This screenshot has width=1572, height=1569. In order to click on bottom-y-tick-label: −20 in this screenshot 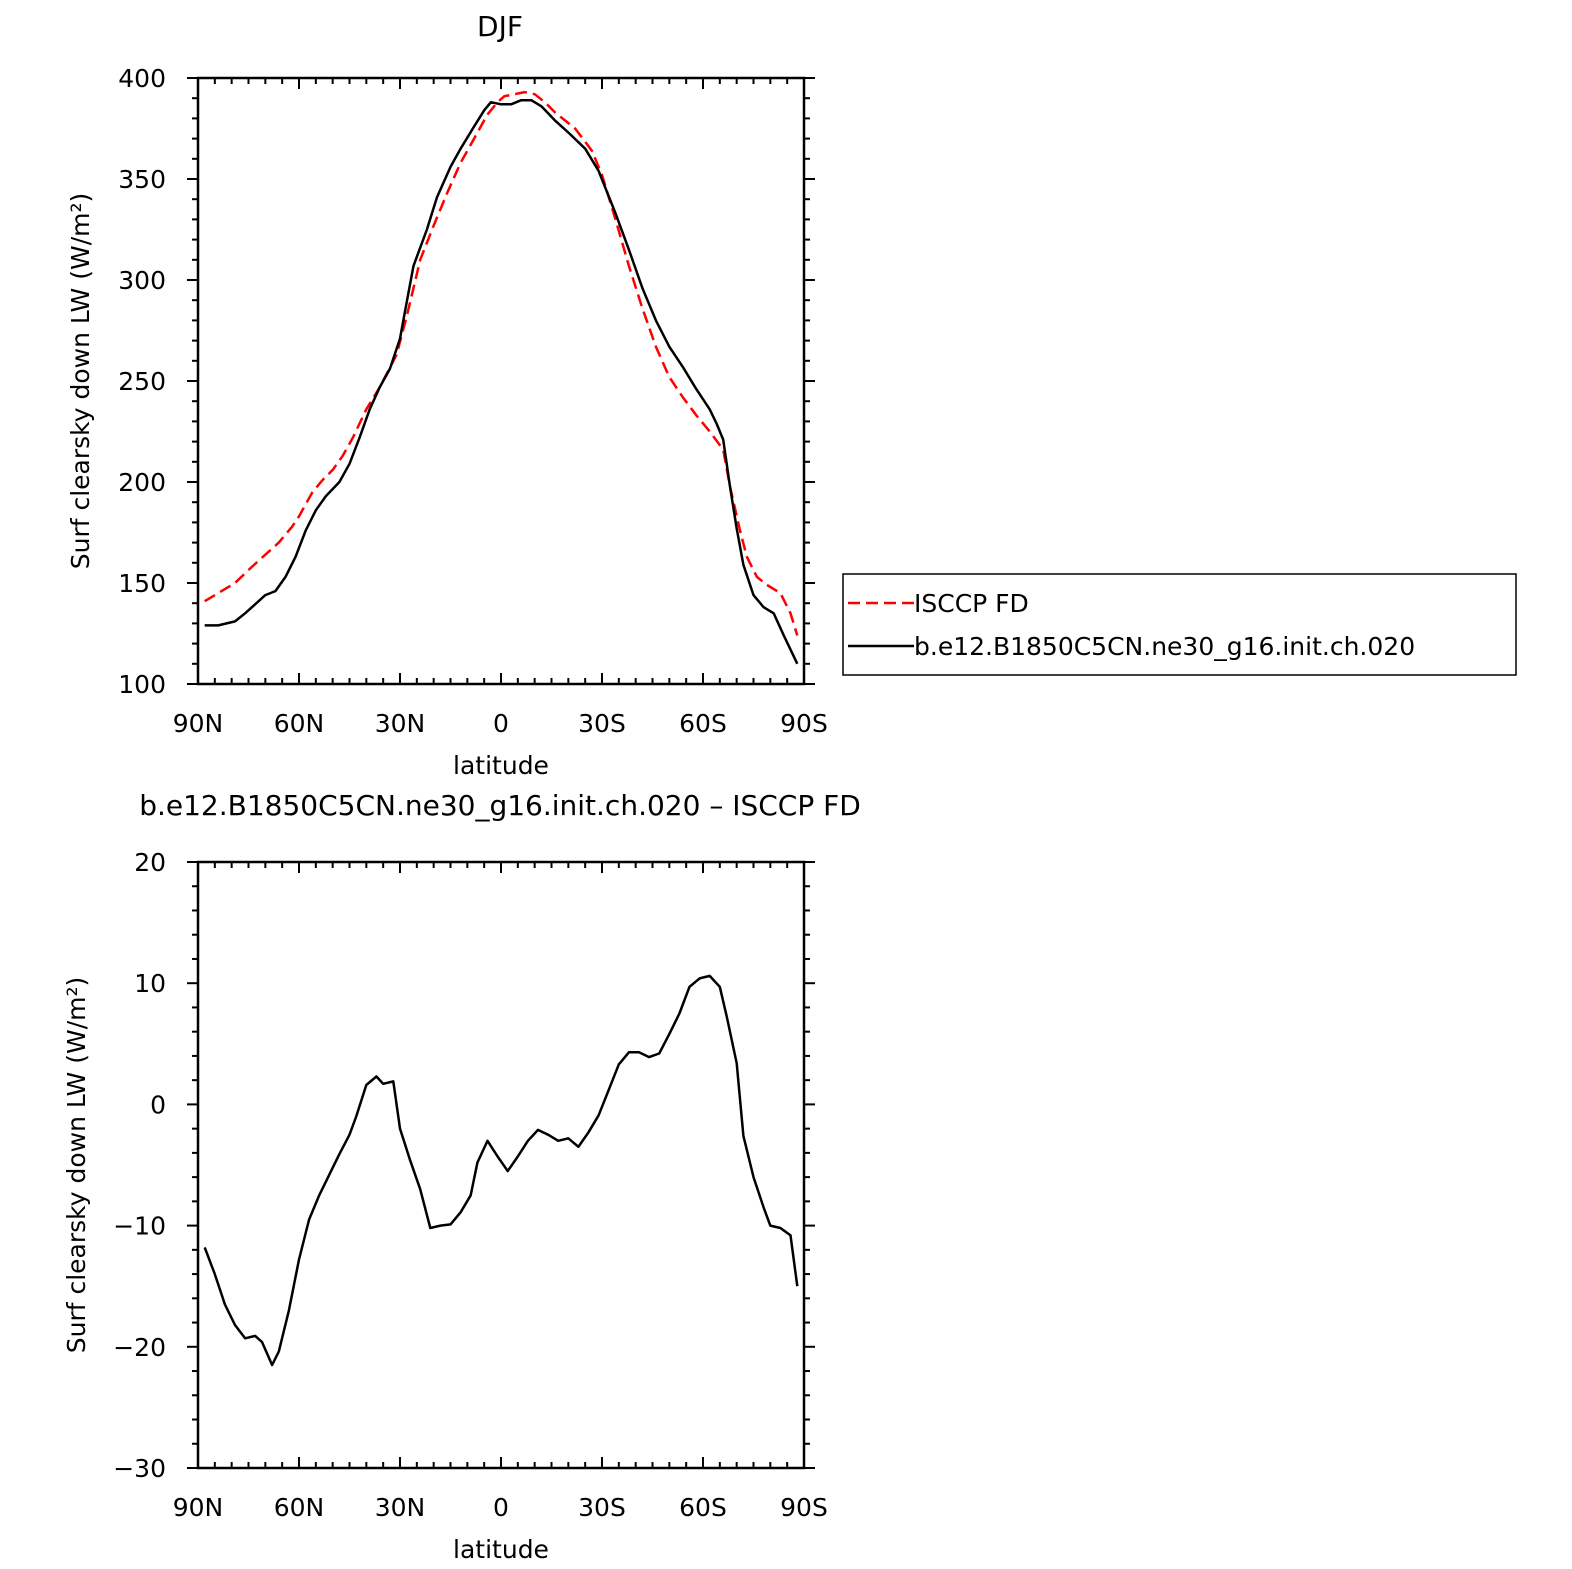, I will do `click(139, 1347)`.